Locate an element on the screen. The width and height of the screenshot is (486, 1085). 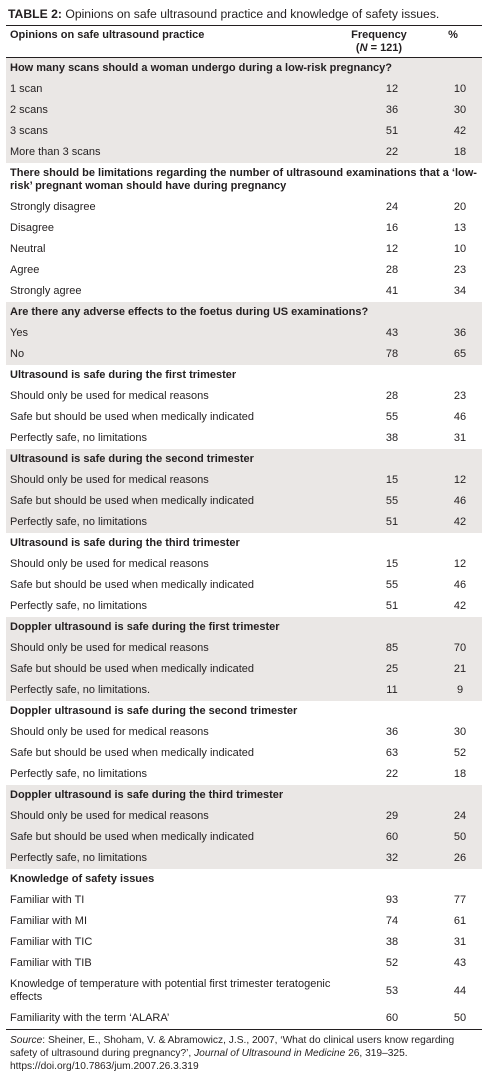
row-frequency: 25 is located at coordinates (378, 669).